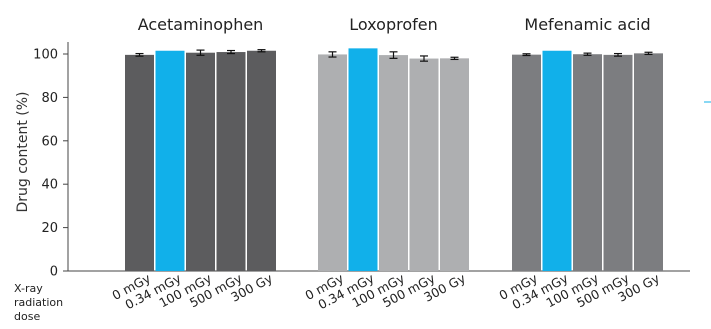 This screenshot has height=329, width=711. Describe the element at coordinates (49, 141) in the screenshot. I see `y-tick-label: 60` at that location.